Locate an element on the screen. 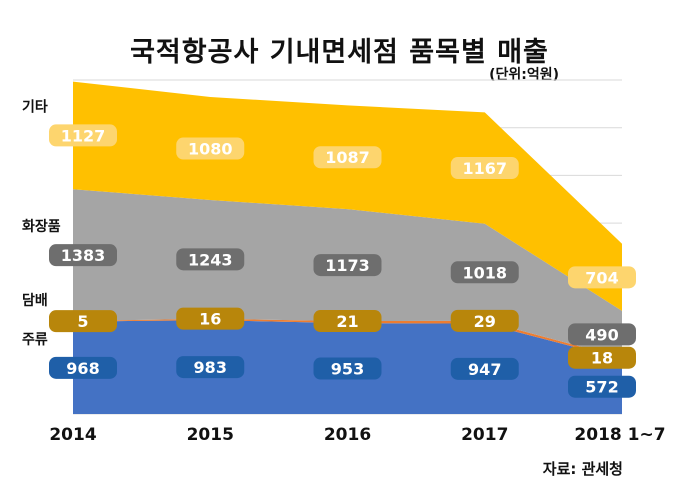 The height and width of the screenshot is (491, 679). data-label: 983 is located at coordinates (210, 367).